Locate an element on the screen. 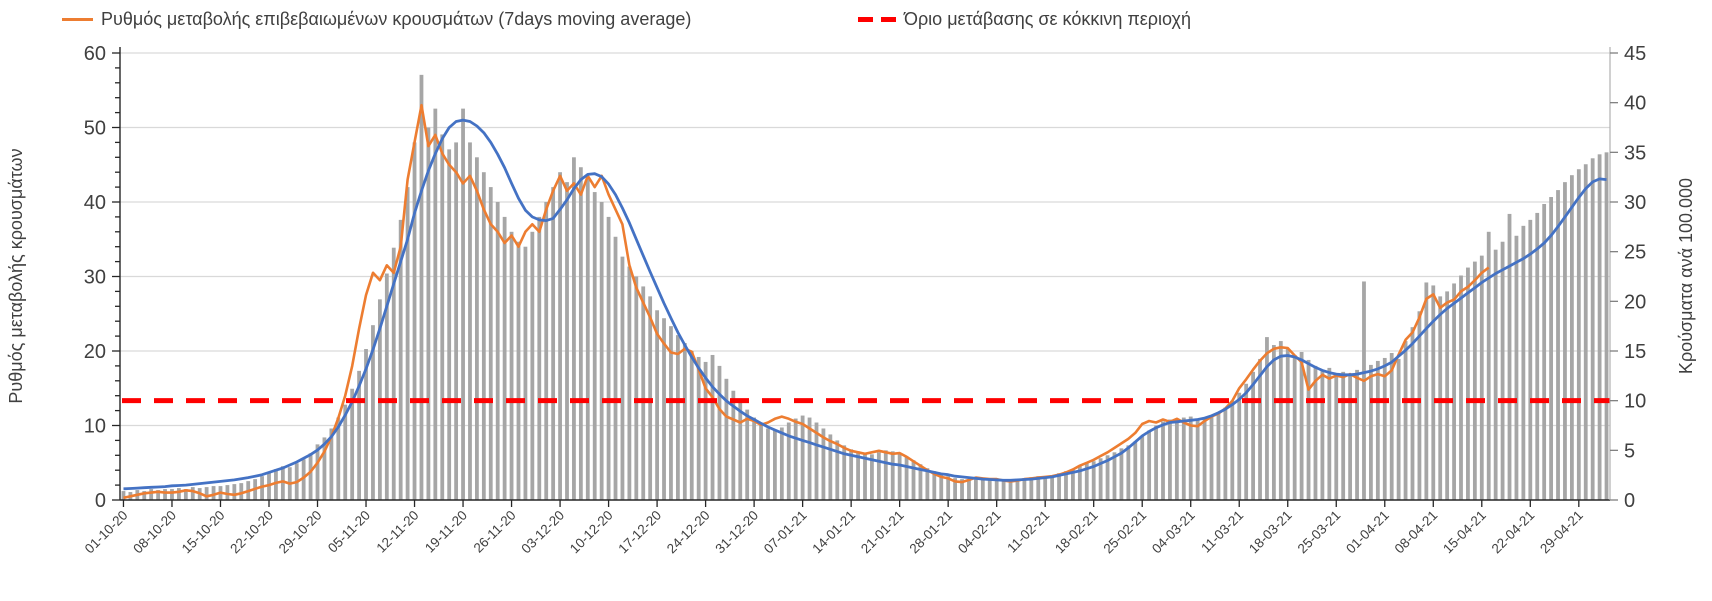 The height and width of the screenshot is (601, 1712). legend-label-threshold: Όριο μετάβασης σε κόκκινη περιοχή is located at coordinates (1048, 18).